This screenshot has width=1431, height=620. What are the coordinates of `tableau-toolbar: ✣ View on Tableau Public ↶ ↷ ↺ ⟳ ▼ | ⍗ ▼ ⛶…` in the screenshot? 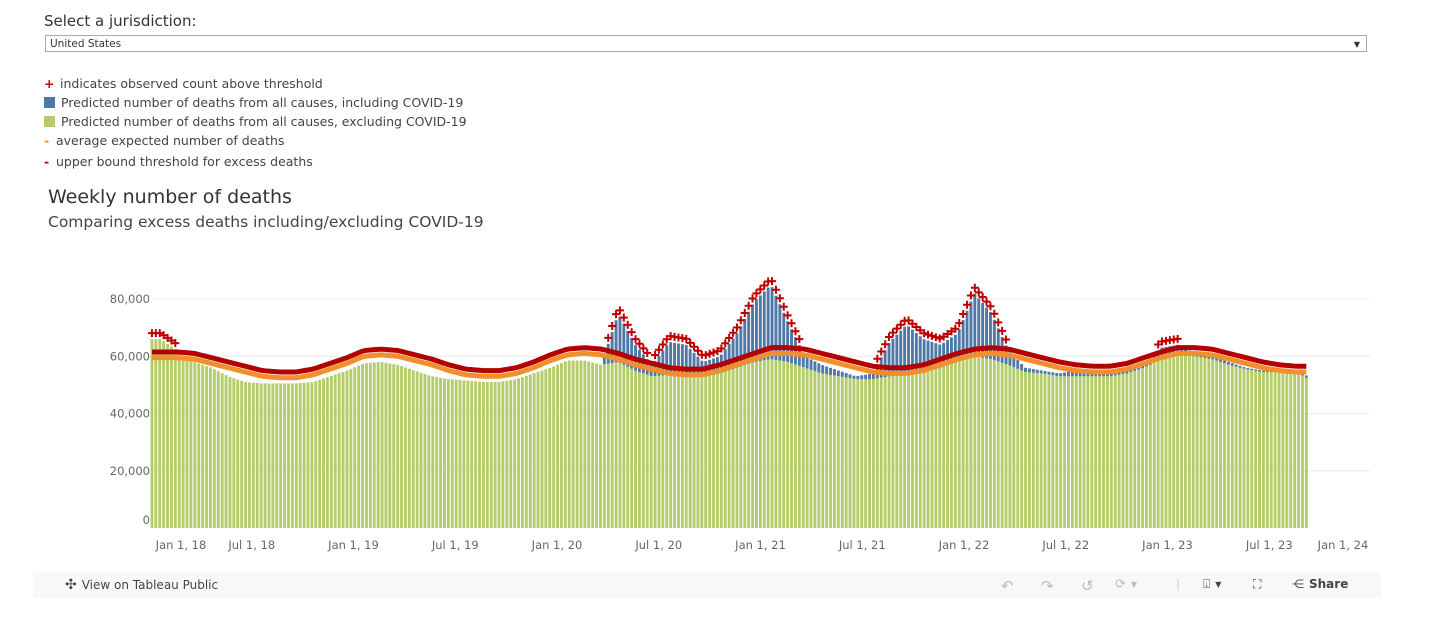 It's located at (707, 585).